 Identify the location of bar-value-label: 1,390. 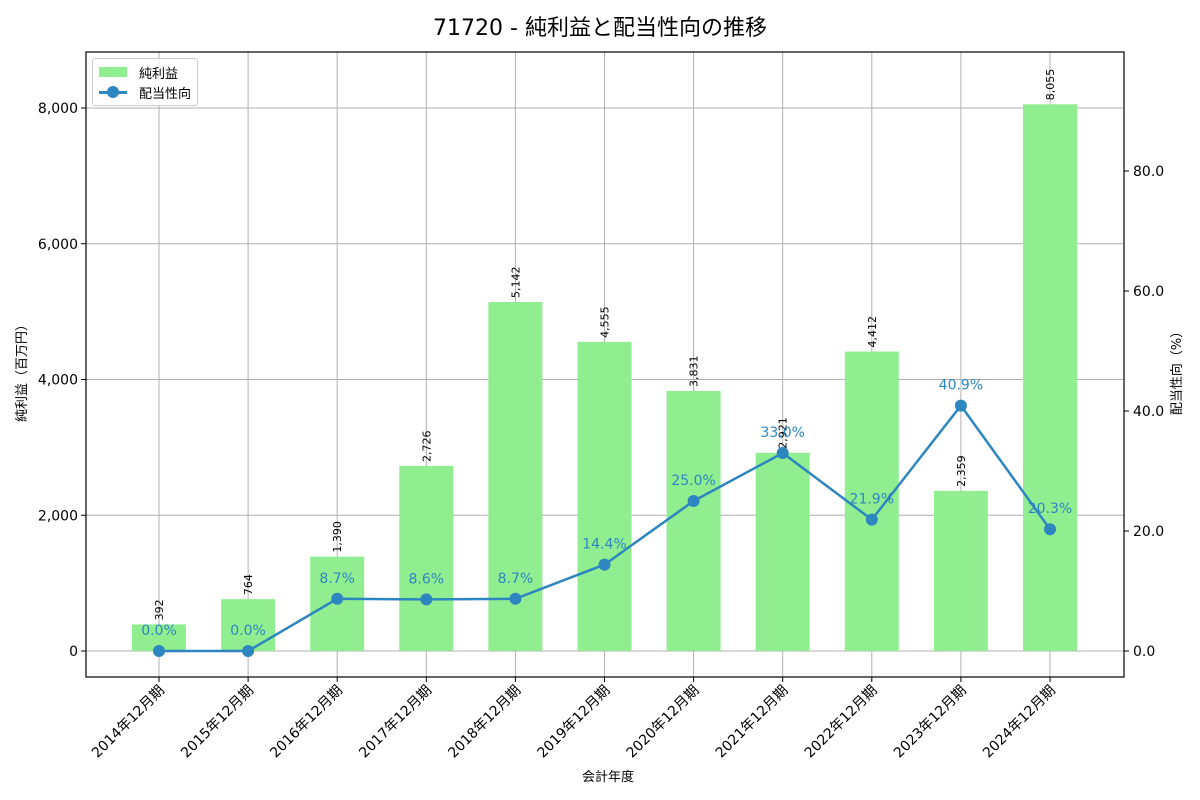
(337, 537).